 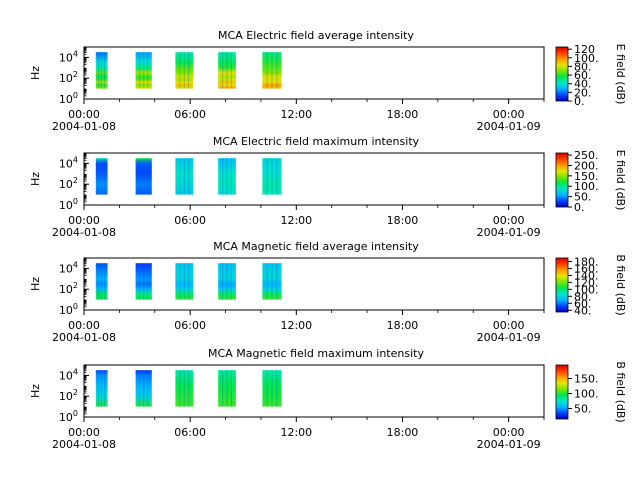 What do you see at coordinates (586, 155) in the screenshot?
I see `colorbar-tick-label: 250.` at bounding box center [586, 155].